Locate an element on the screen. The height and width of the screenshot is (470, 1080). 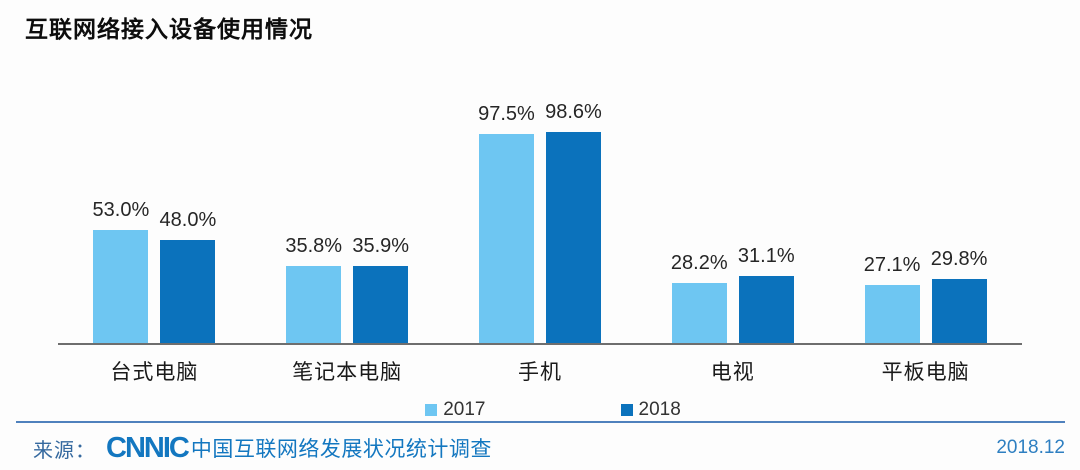
bar-2017: 27.1% is located at coordinates (892, 298).